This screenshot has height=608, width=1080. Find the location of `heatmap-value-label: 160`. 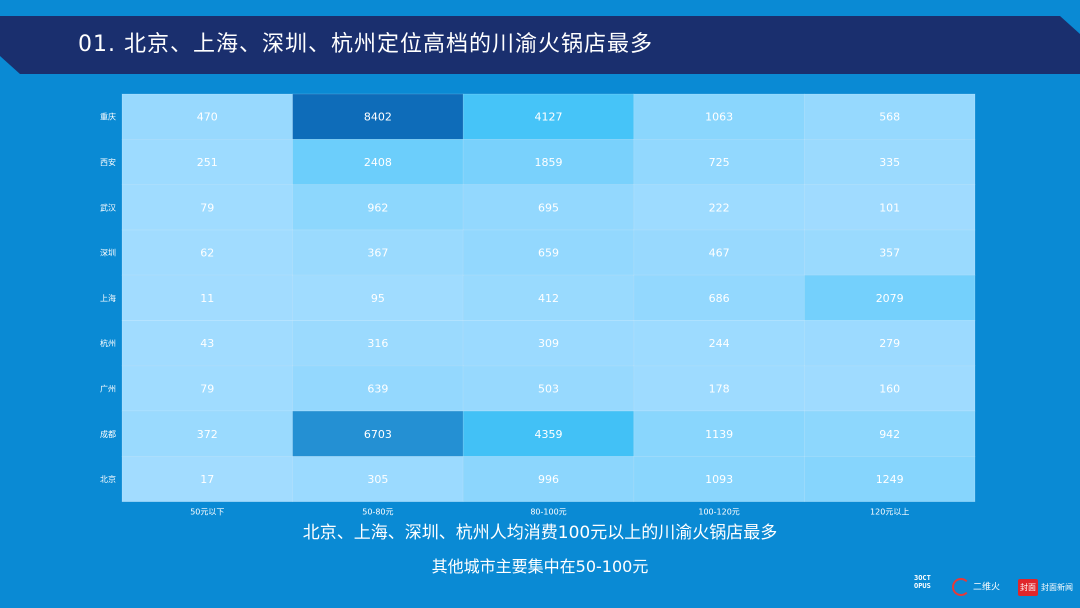

heatmap-value-label: 160 is located at coordinates (889, 388).